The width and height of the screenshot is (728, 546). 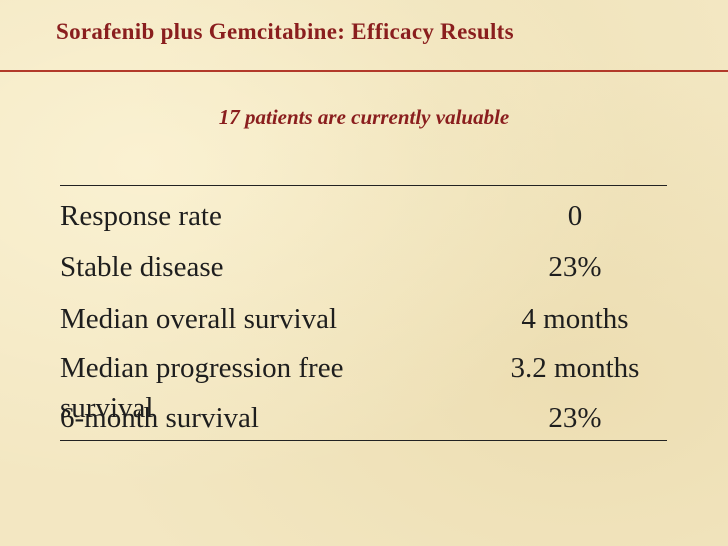 What do you see at coordinates (363, 319) in the screenshot?
I see `table-row: Median overall survival 4 months` at bounding box center [363, 319].